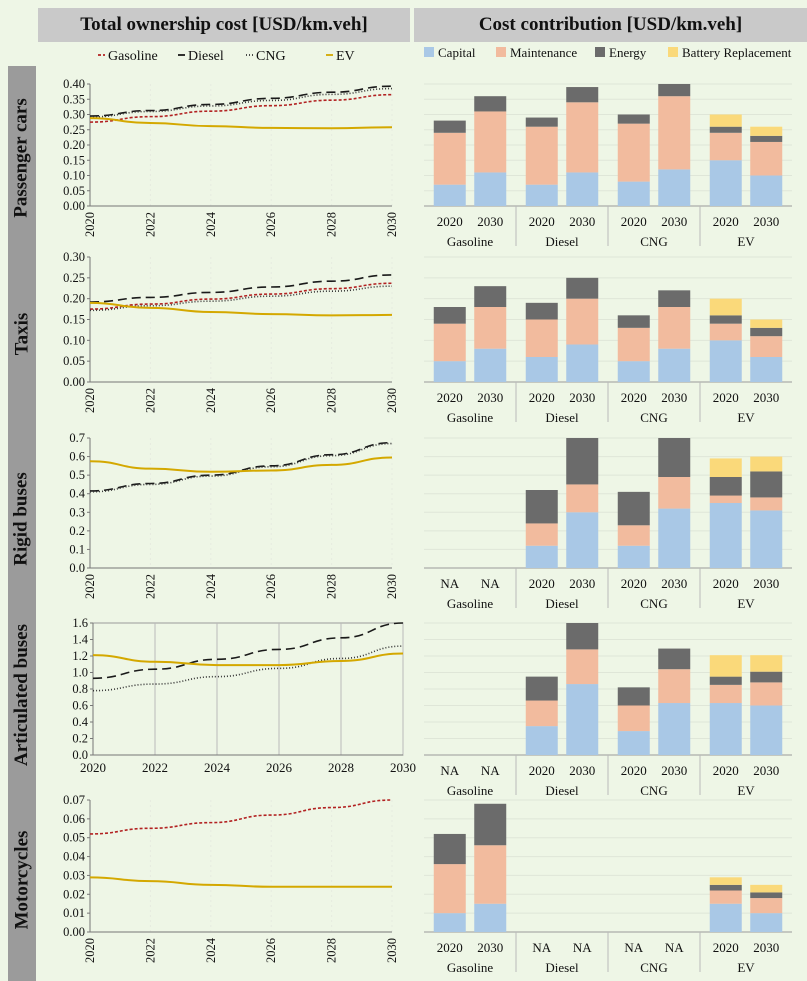  I want to click on y-tick-label: 0.01, so click(74, 913).